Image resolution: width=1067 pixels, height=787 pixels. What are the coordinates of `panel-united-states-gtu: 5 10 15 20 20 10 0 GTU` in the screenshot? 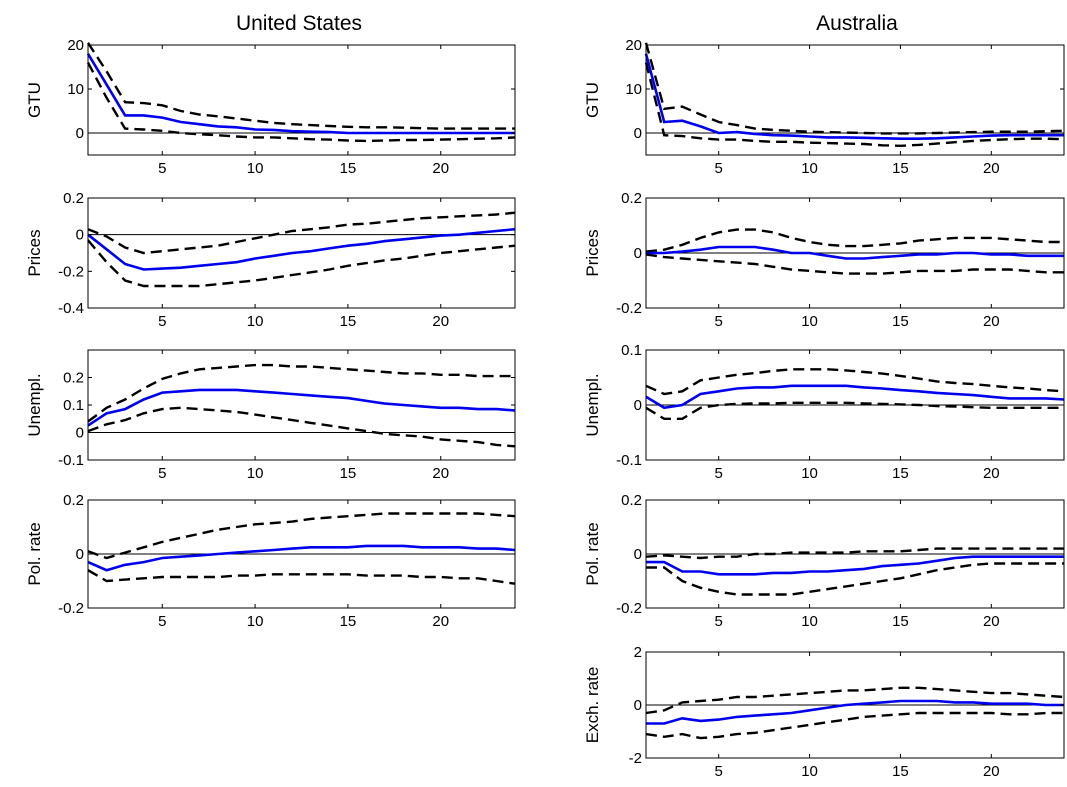 It's located at (270, 107).